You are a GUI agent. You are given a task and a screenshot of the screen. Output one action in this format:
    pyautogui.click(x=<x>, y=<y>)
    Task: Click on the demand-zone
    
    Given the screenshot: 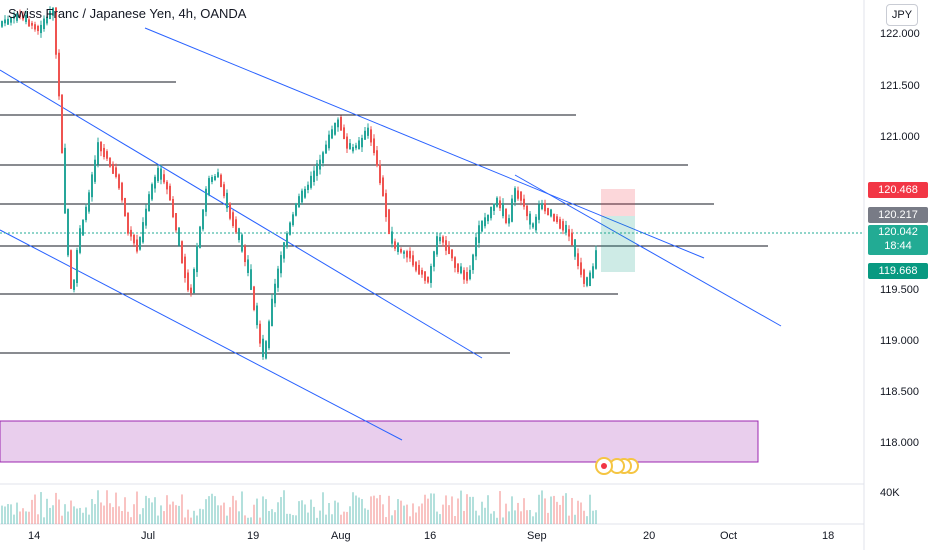 What is the action you would take?
    pyautogui.click(x=379, y=441)
    